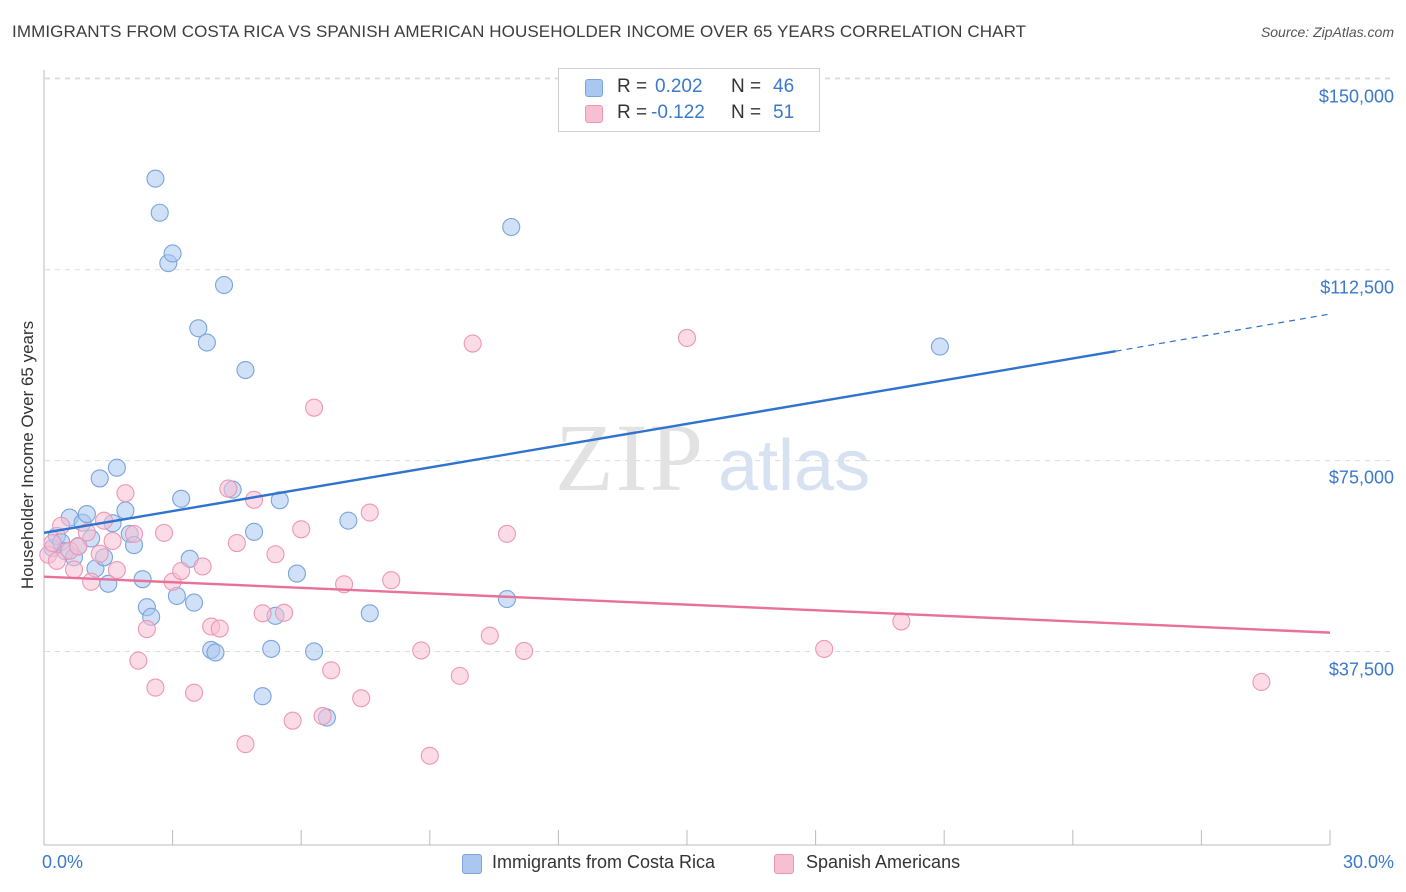 The height and width of the screenshot is (892, 1406). What do you see at coordinates (1361, 669) in the screenshot?
I see `y-tick-label-37500: $37,500` at bounding box center [1361, 669].